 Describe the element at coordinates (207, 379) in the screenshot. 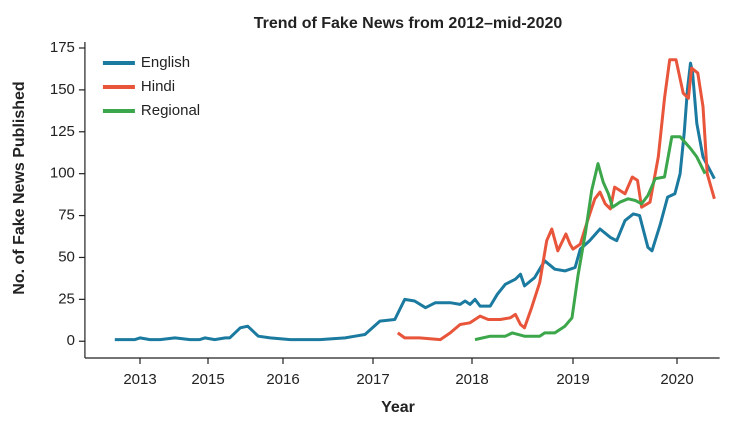

I see `x-tick-label: 2015` at that location.